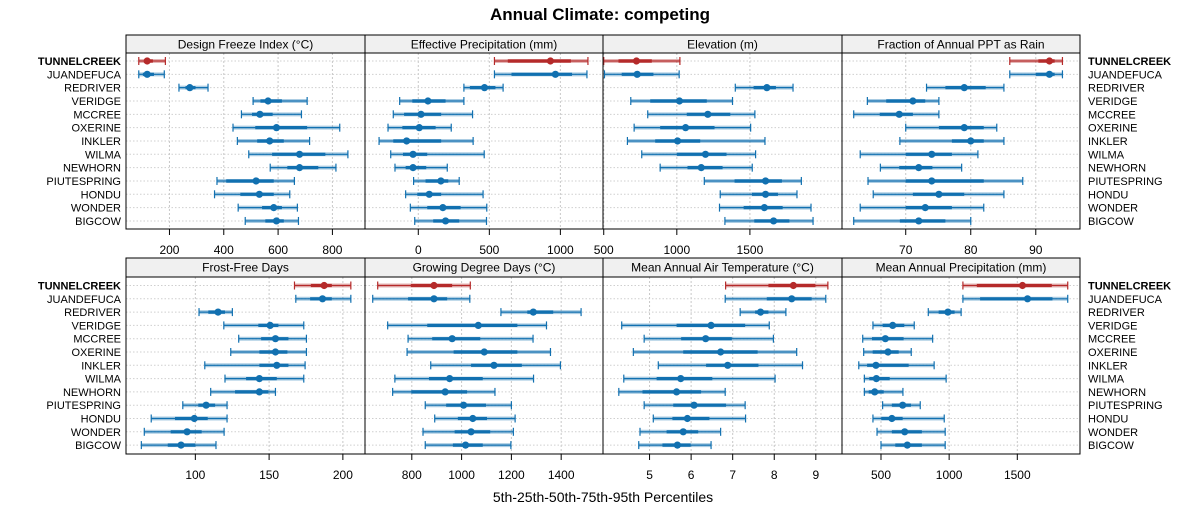 The width and height of the screenshot is (1200, 525). I want to click on interval-mccree, so click(898, 338).